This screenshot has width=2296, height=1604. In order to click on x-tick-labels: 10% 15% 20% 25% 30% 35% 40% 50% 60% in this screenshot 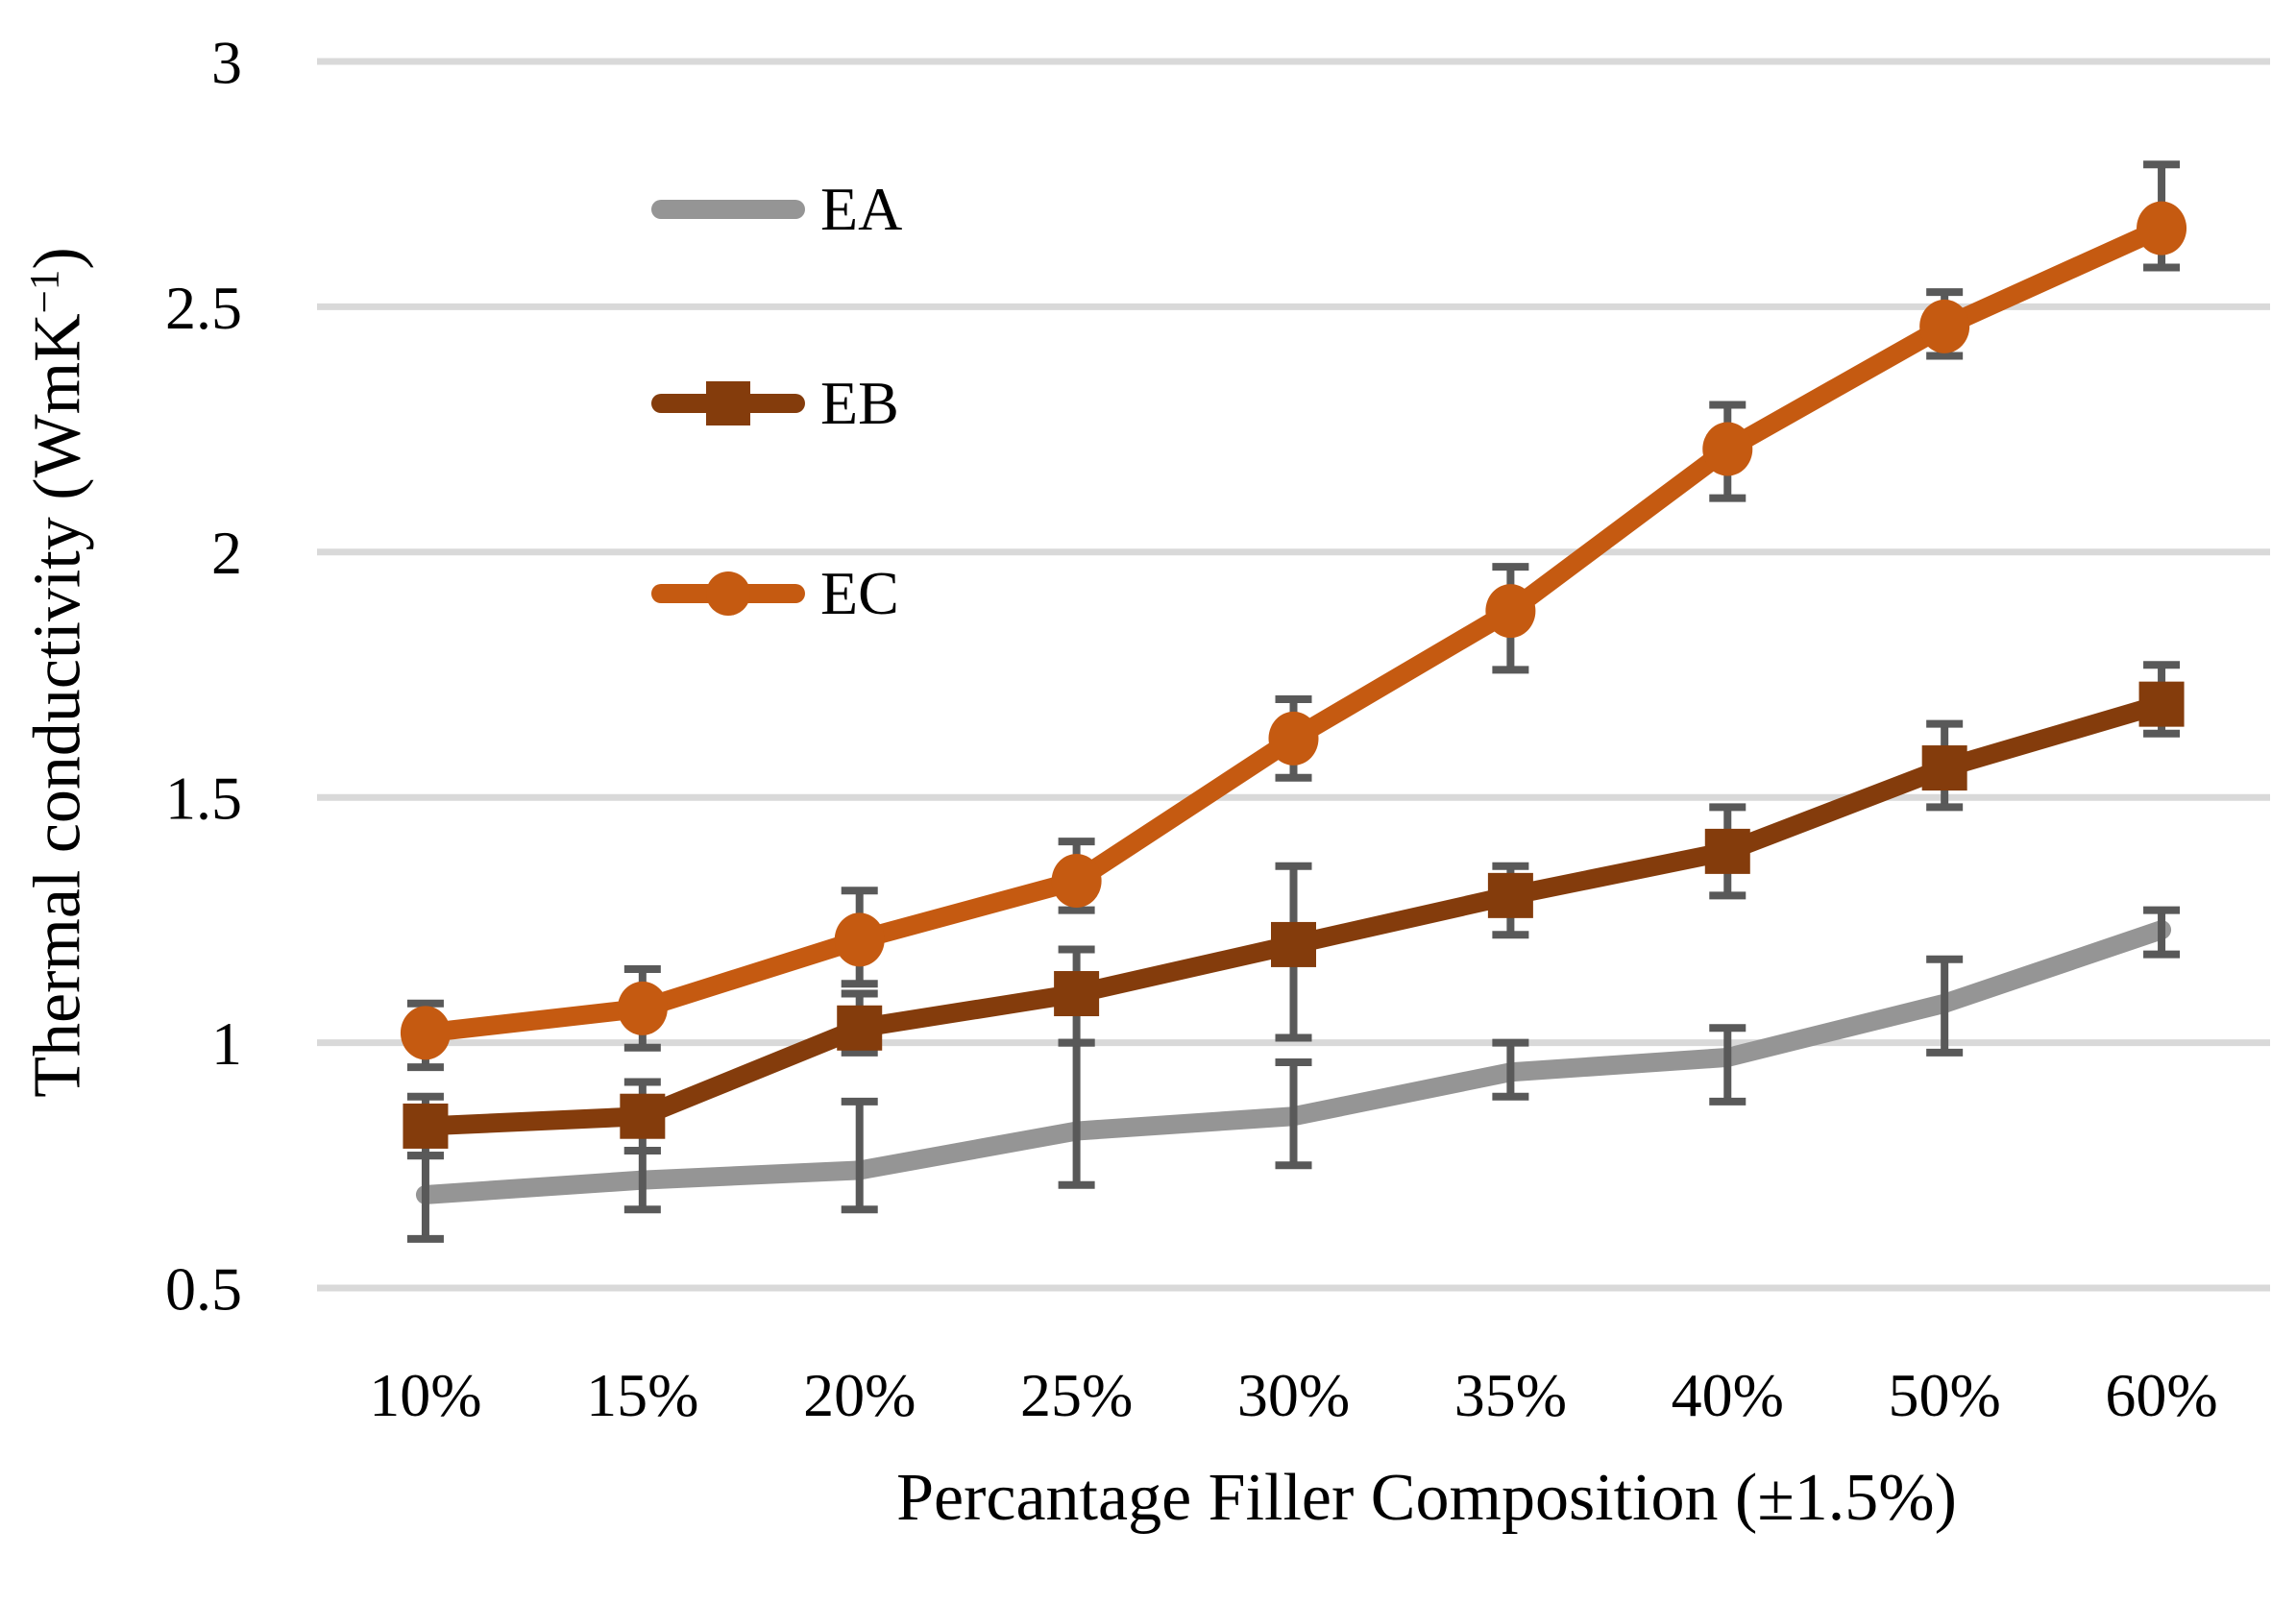, I will do `click(1293, 1395)`.